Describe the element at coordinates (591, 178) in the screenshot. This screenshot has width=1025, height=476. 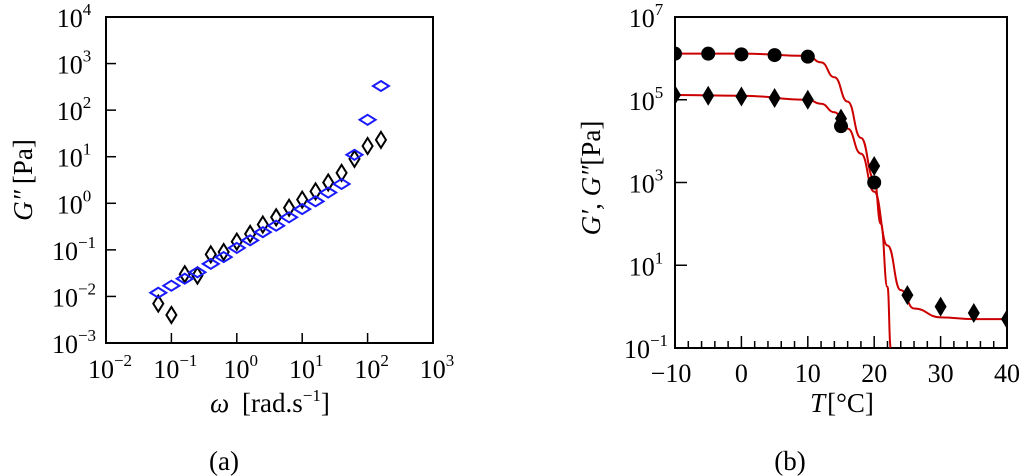
I see `panel-b-y-axis-label: G′, G″[Pa]` at that location.